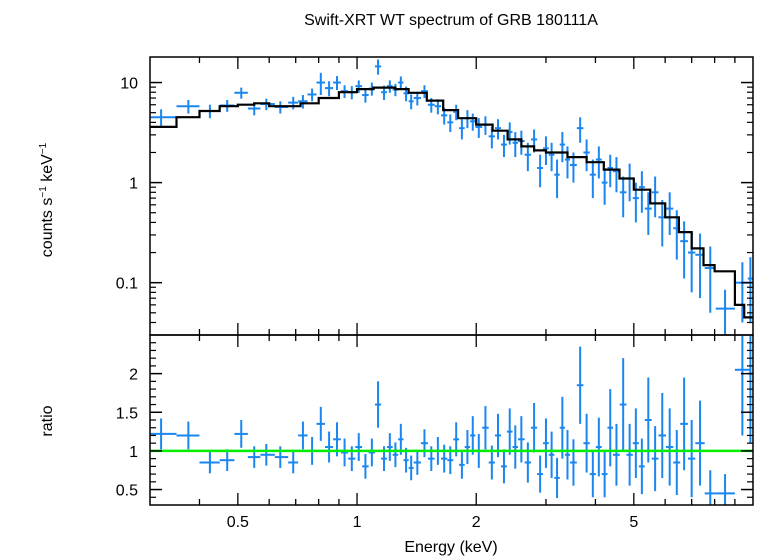  What do you see at coordinates (47, 420) in the screenshot?
I see `bottom-panel-y-axis-label: ratio` at bounding box center [47, 420].